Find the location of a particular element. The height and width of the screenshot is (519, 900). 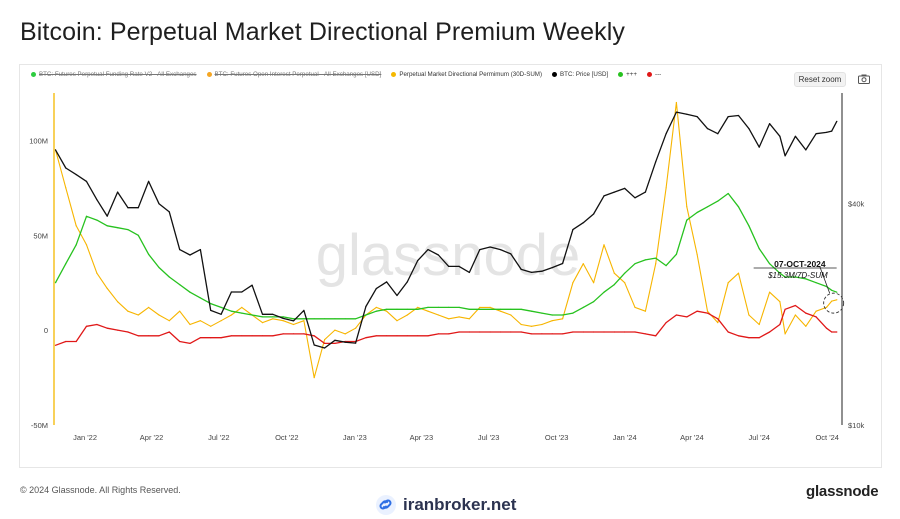

reset-zoom-button: Reset zoom is located at coordinates (820, 79).